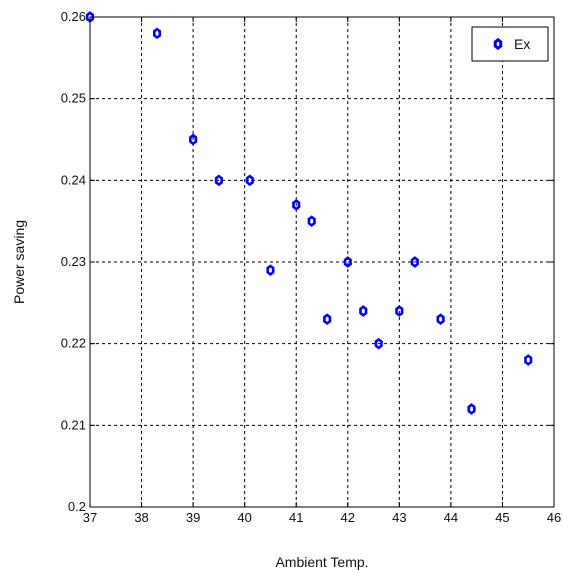  I want to click on x-tick-label: 42, so click(348, 517).